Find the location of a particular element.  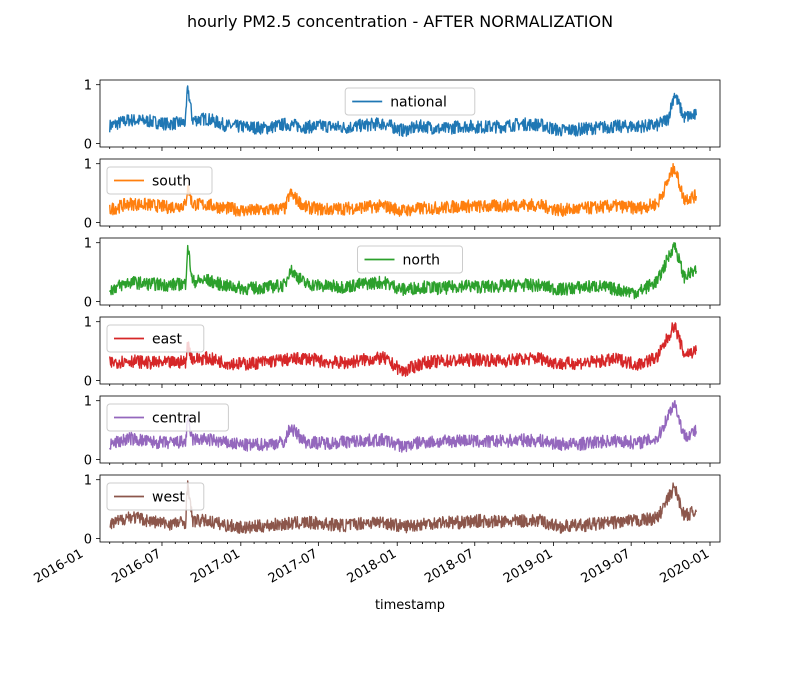

legend-north: north is located at coordinates (410, 259).